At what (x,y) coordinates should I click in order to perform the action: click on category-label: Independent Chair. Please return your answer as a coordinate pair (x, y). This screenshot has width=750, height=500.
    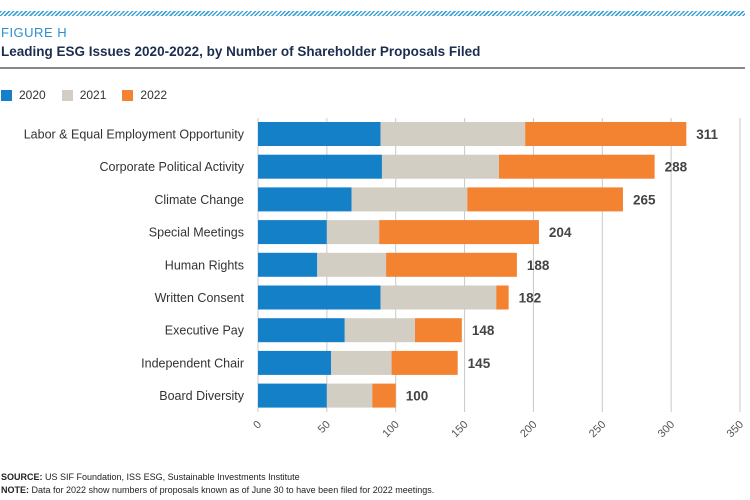
    Looking at the image, I should click on (192, 363).